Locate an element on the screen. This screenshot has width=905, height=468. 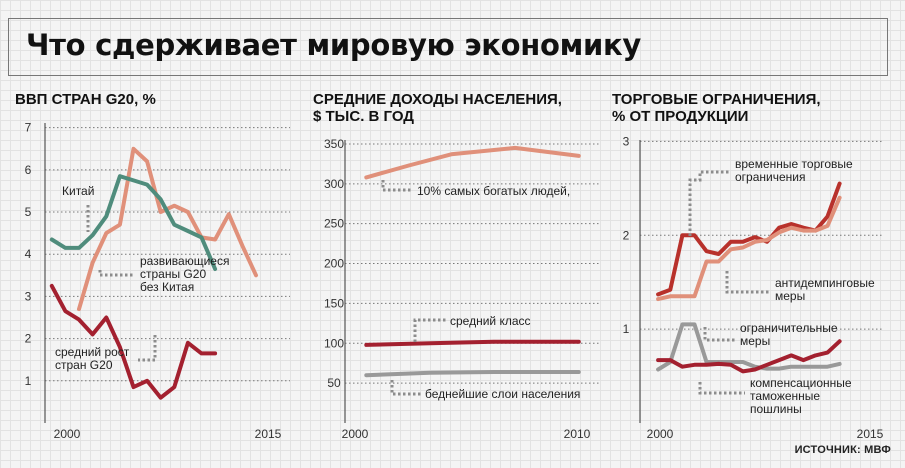
y-tick-label: 150 is located at coordinates (334, 303).